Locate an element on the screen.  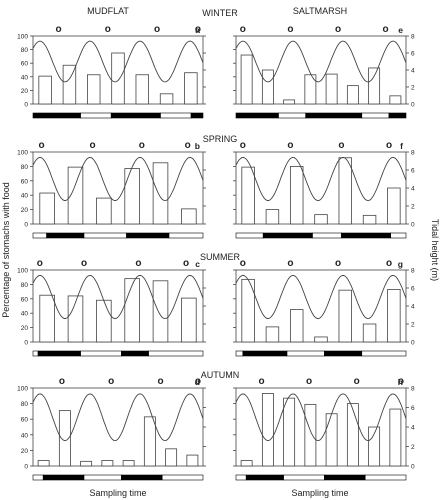
column-title-saltmarsh: SALTMARSH is located at coordinates (320, 11).